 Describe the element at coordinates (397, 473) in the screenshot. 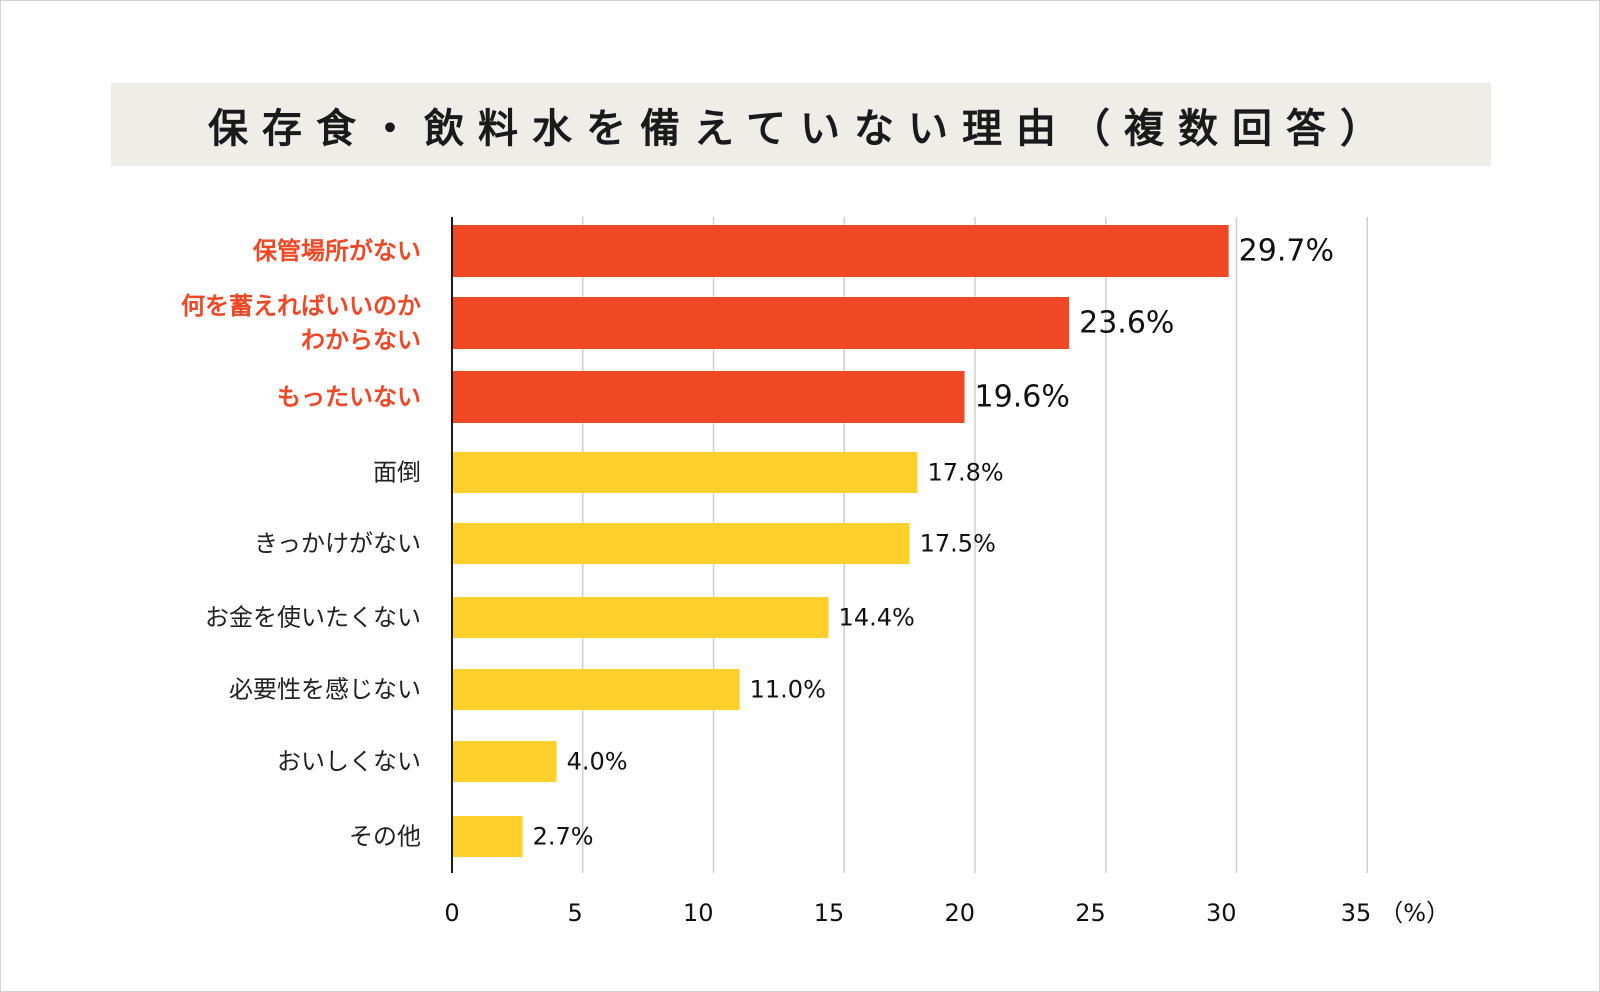

I see `category-label: 面倒` at that location.